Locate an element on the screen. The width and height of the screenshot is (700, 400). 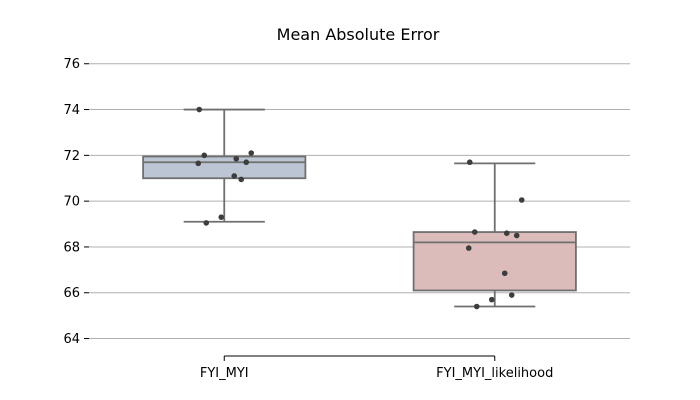
y-axis: 64 66 68 70 72 74 76 is located at coordinates (76, 202).